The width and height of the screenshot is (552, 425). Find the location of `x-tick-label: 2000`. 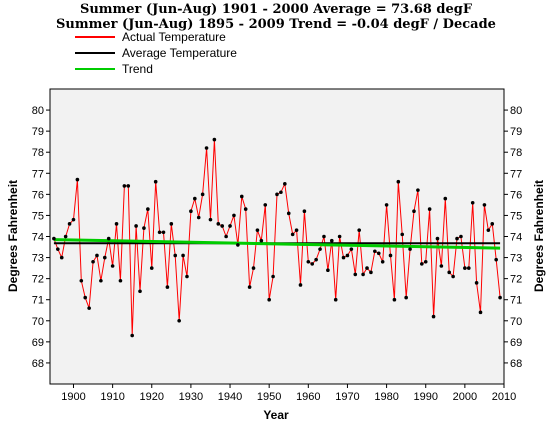

x-tick-label: 2000 is located at coordinates (465, 397).